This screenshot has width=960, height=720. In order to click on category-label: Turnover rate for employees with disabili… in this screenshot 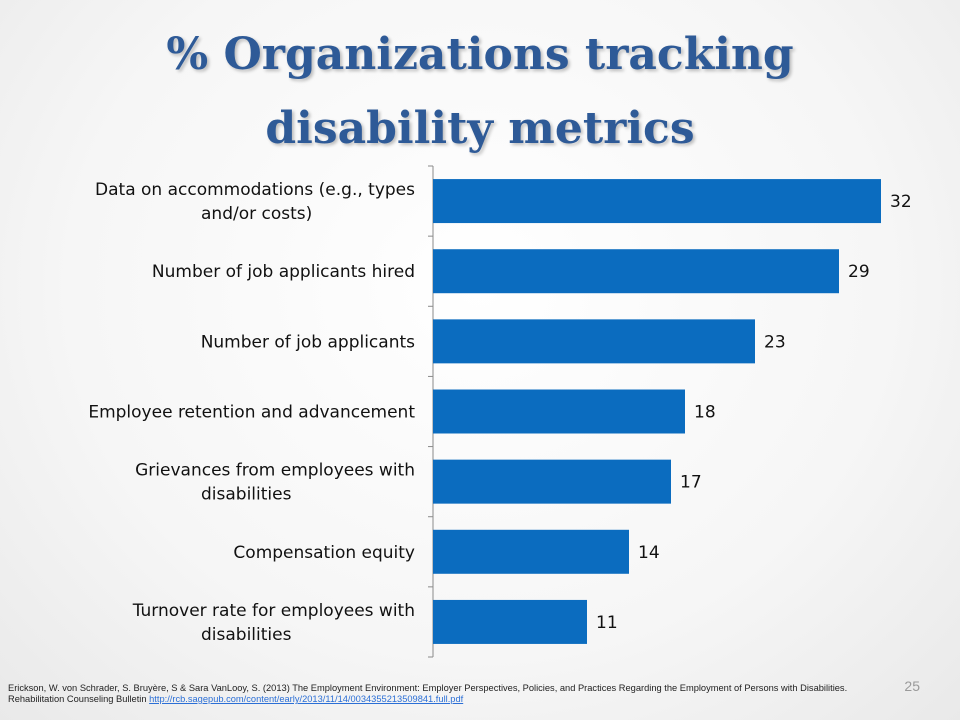, I will do `click(273, 623)`.